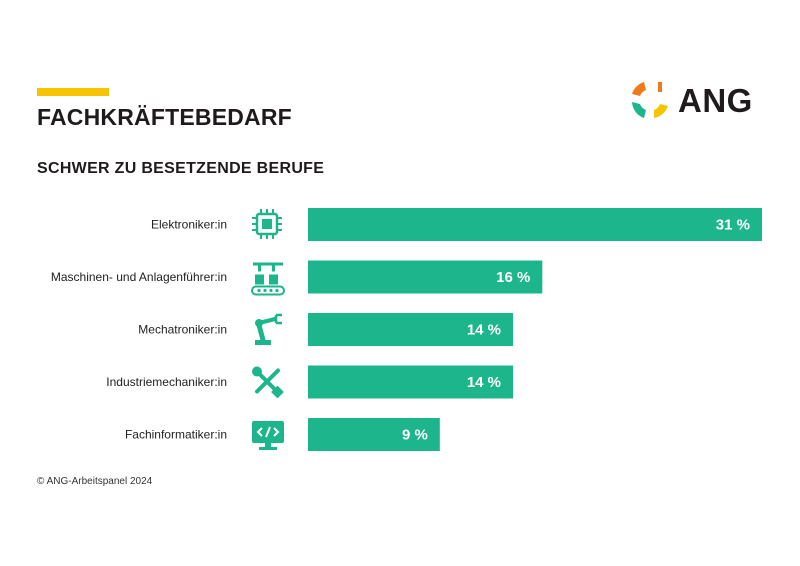  What do you see at coordinates (95, 481) in the screenshot?
I see `copyright-footer: © ANG-Arbeitspanel 2024` at bounding box center [95, 481].